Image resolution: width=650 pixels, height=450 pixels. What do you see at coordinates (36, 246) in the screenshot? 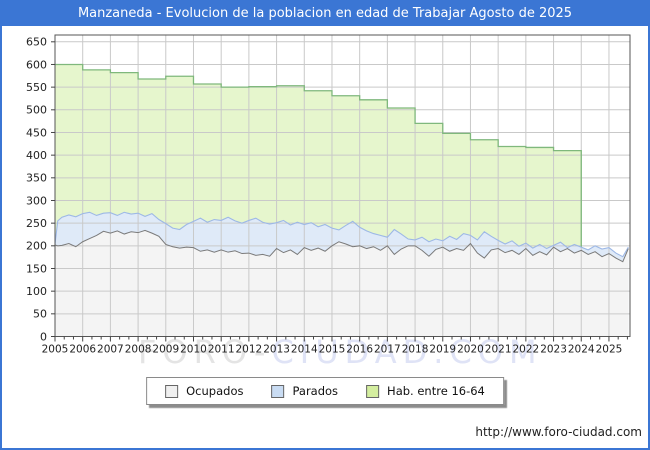
I see `y-tick-label: 200` at bounding box center [36, 246].